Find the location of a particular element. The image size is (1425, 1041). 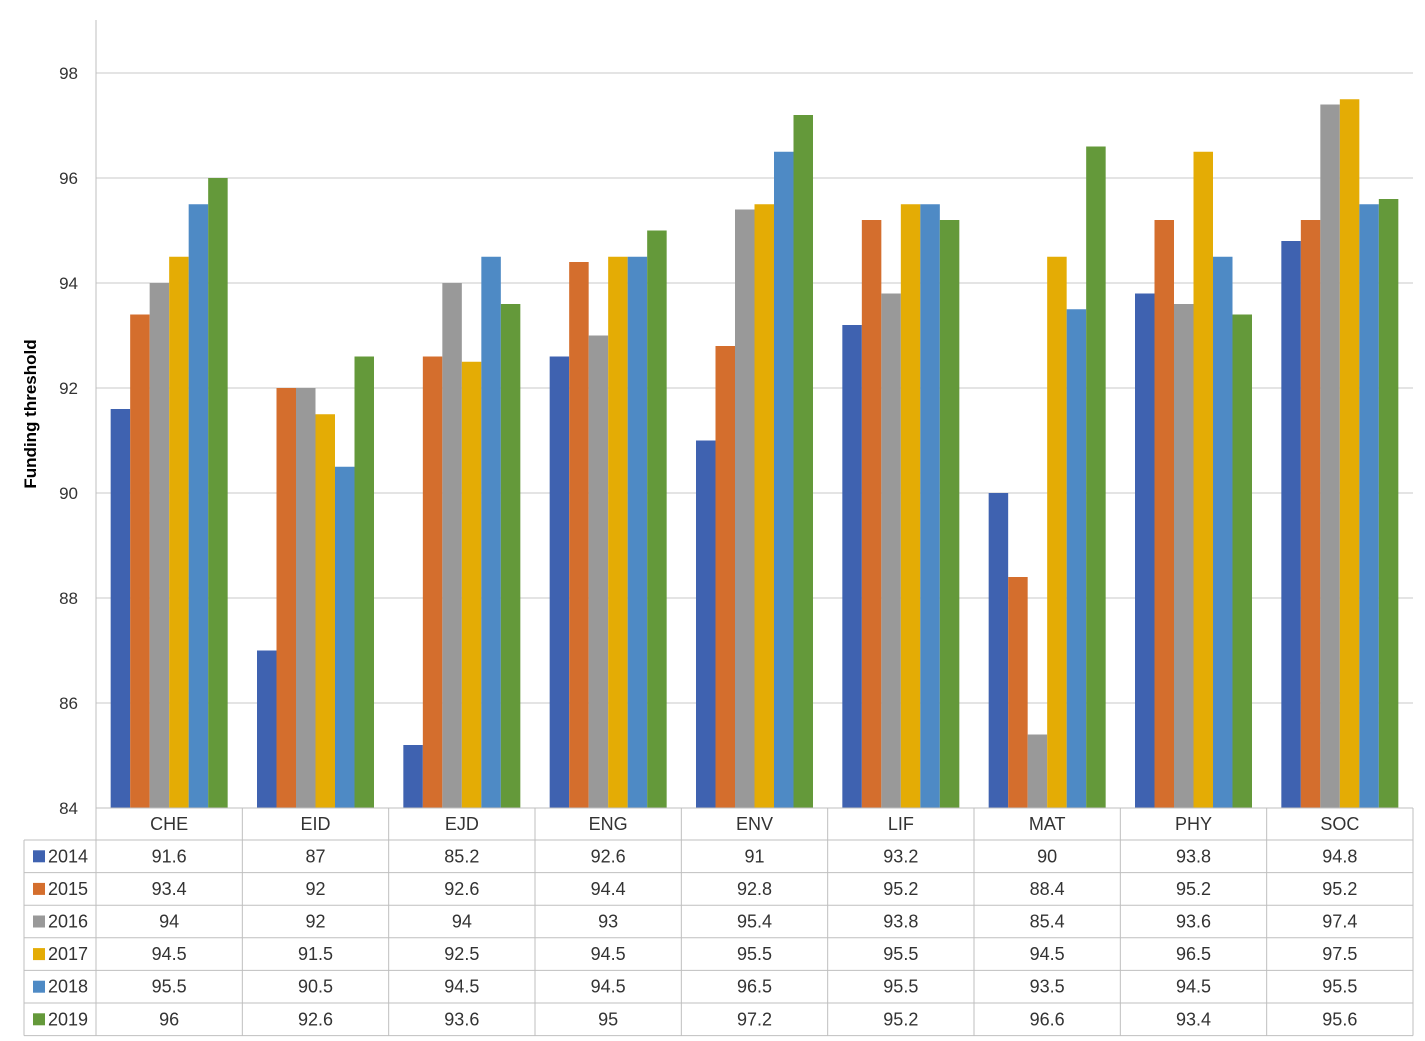

table-cell: 92.5 is located at coordinates (461, 954).